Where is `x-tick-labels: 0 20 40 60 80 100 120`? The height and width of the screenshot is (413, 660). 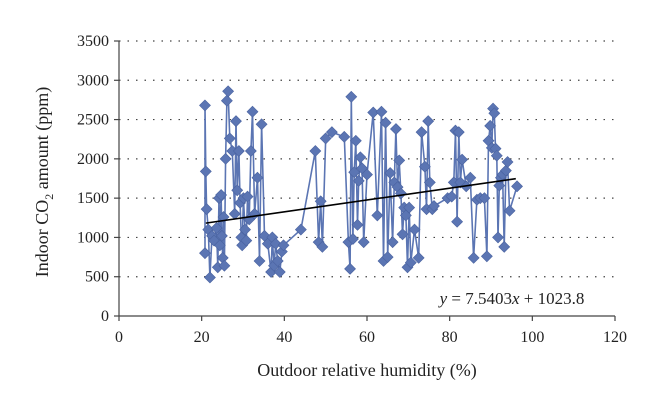
x-tick-labels: 0 20 40 60 80 100 120 is located at coordinates (371, 337).